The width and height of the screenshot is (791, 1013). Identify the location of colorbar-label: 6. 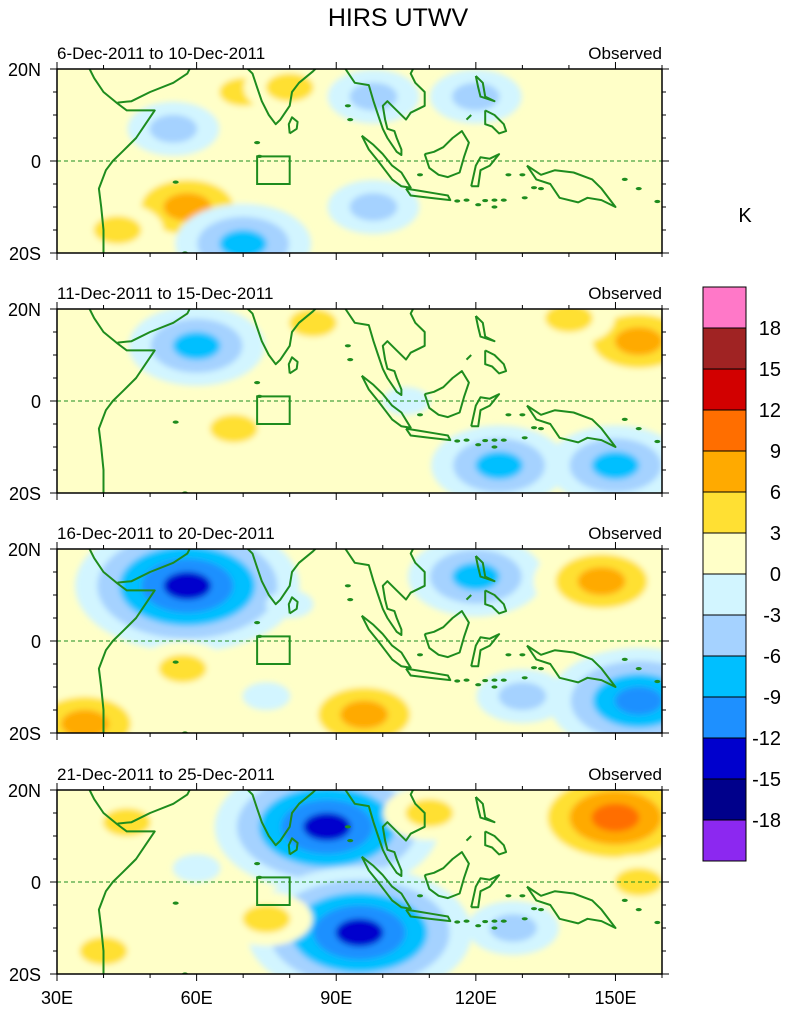
(775, 493).